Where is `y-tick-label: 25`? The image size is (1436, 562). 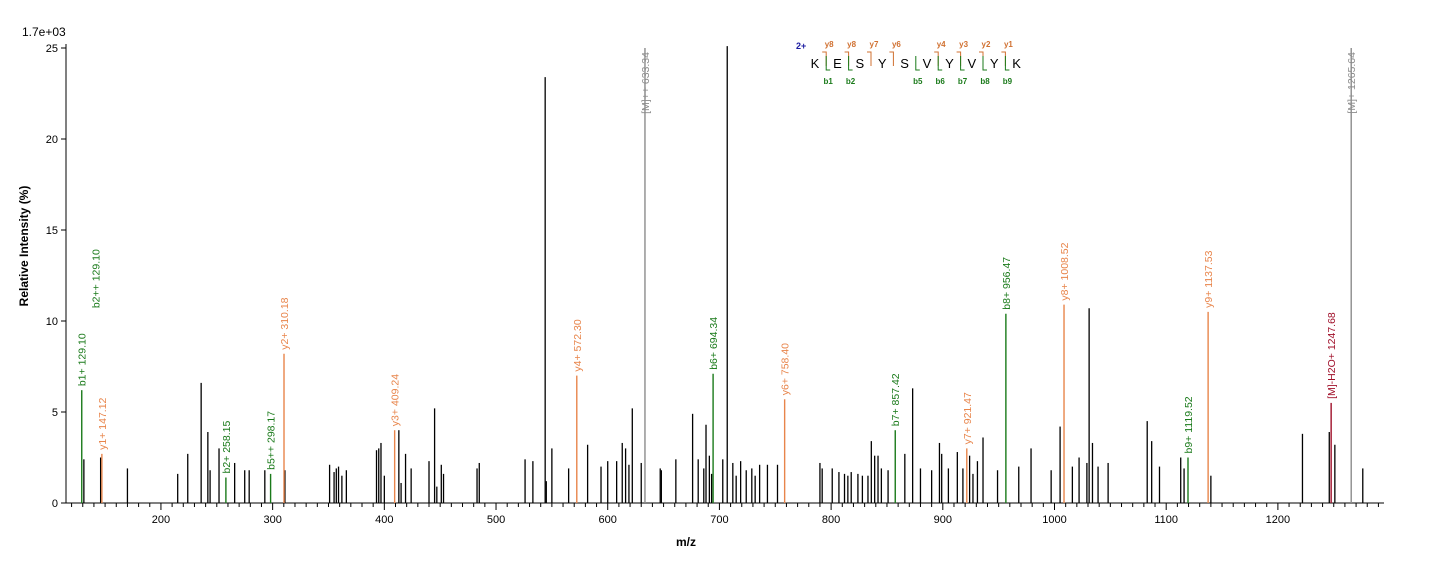 y-tick-label: 25 is located at coordinates (52, 49).